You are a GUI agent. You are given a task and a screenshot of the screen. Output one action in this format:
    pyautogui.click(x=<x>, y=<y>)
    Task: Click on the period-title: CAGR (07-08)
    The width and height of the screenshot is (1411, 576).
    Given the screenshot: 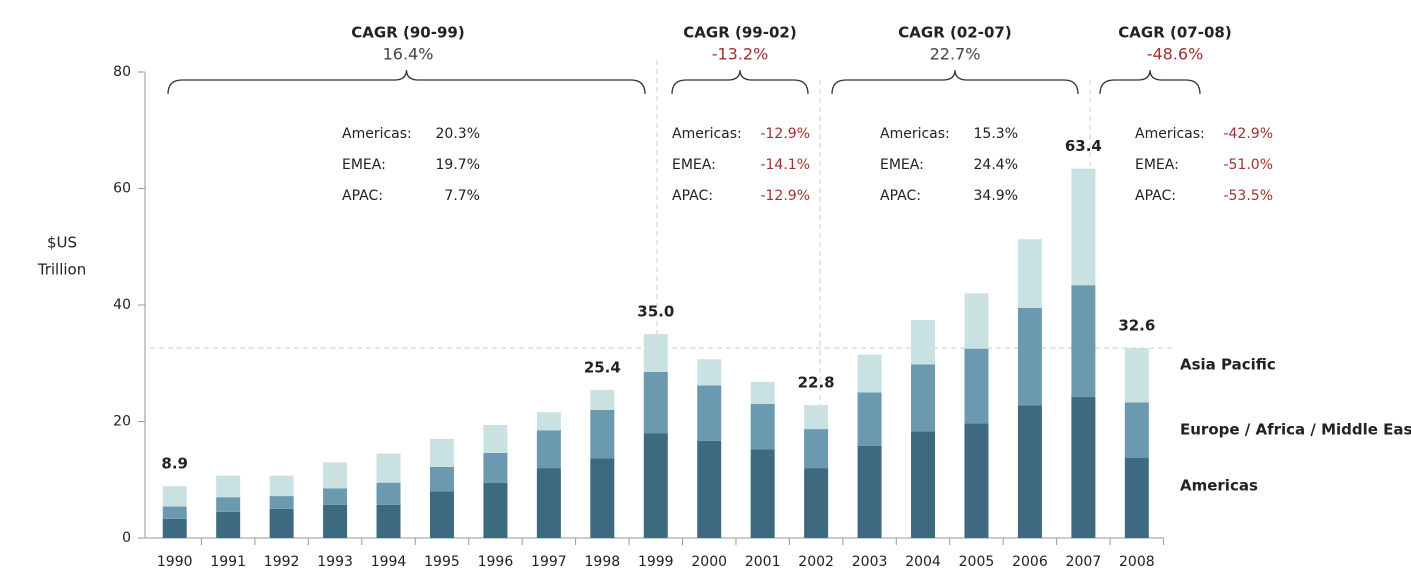 What is the action you would take?
    pyautogui.click(x=1174, y=33)
    